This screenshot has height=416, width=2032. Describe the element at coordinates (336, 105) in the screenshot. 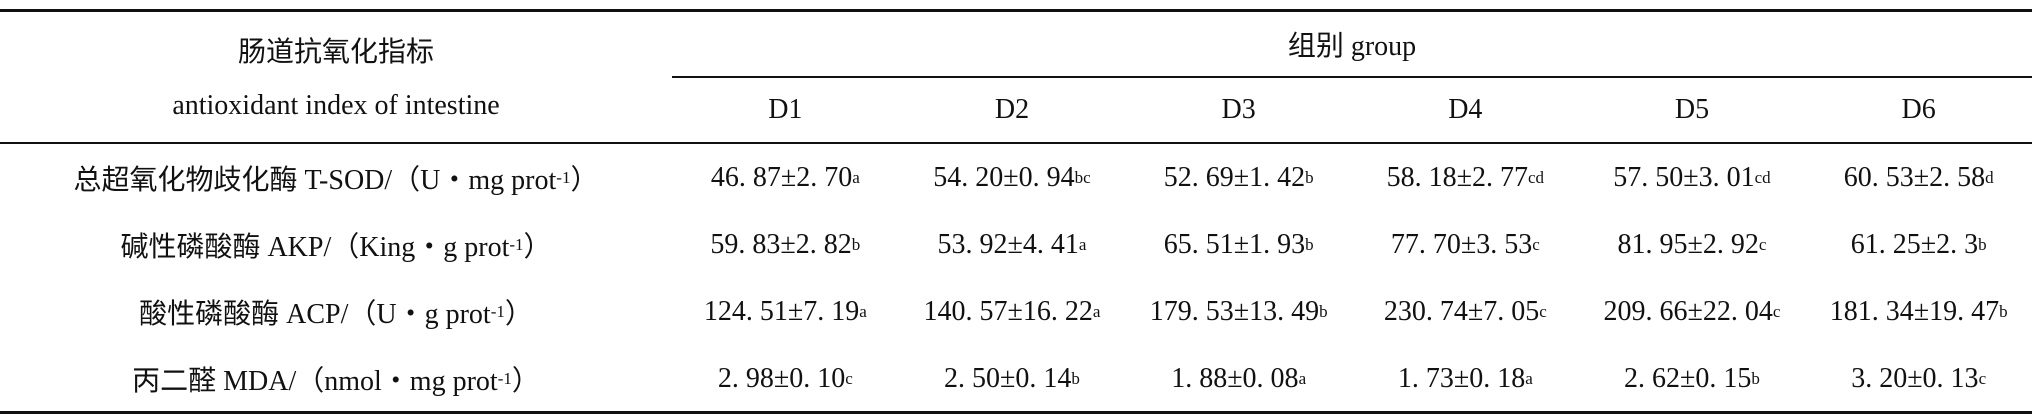

I see `header-index-en: antioxidant index of intestine` at that location.